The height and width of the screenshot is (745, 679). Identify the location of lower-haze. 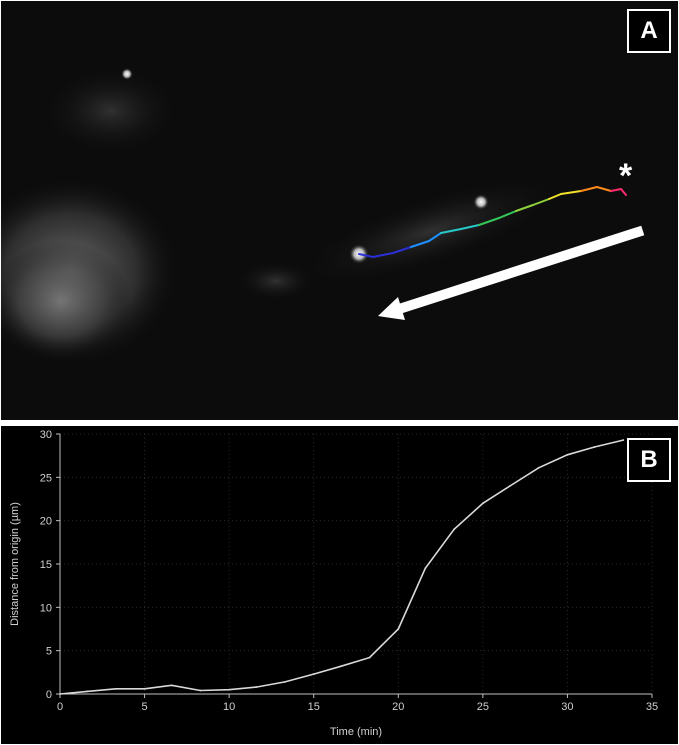
(276, 281).